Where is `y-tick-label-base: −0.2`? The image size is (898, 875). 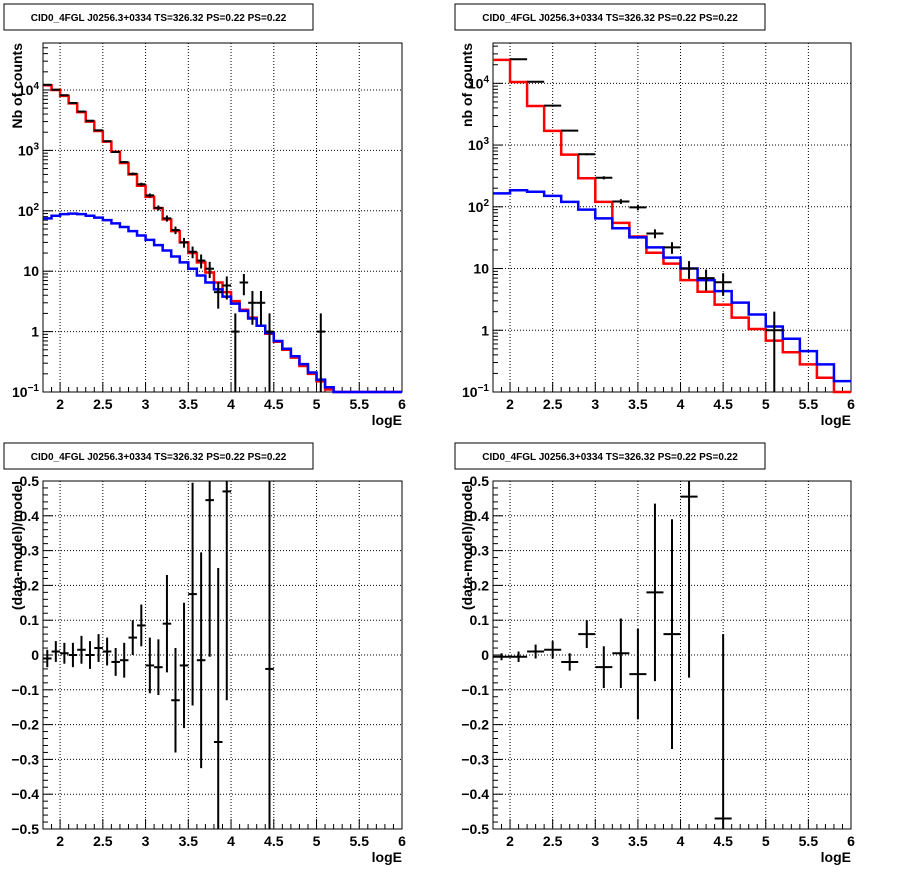
y-tick-label-base: −0.2 is located at coordinates (475, 725).